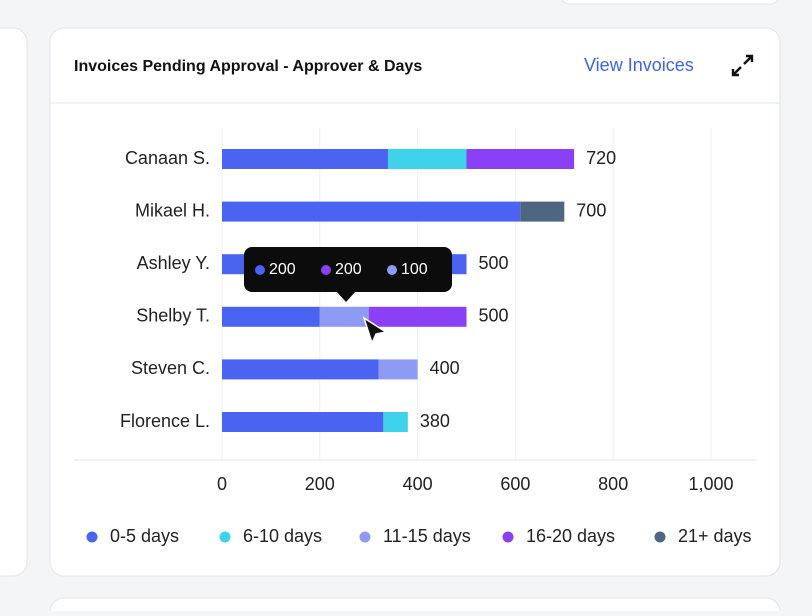 The height and width of the screenshot is (616, 812). What do you see at coordinates (144, 536) in the screenshot?
I see `legend-label: 0-5 days` at bounding box center [144, 536].